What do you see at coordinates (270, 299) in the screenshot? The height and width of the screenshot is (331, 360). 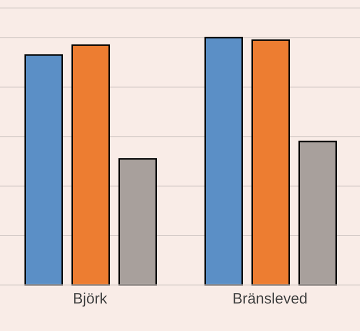 I see `x-tick-label: Bränsleved` at bounding box center [270, 299].